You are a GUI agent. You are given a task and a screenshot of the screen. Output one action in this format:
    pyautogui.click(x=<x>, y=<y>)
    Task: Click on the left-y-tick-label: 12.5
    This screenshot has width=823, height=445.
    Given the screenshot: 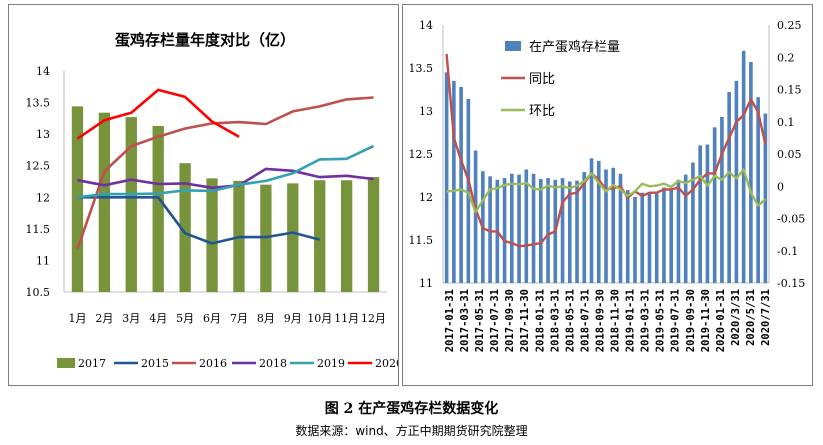 What is the action you would take?
    pyautogui.click(x=421, y=154)
    